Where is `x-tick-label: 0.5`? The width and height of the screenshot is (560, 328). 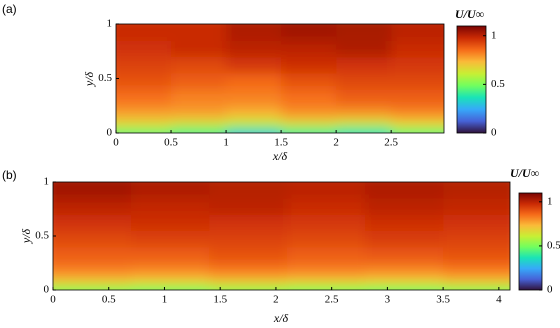
x-tick-label: 0.5 is located at coordinates (171, 143).